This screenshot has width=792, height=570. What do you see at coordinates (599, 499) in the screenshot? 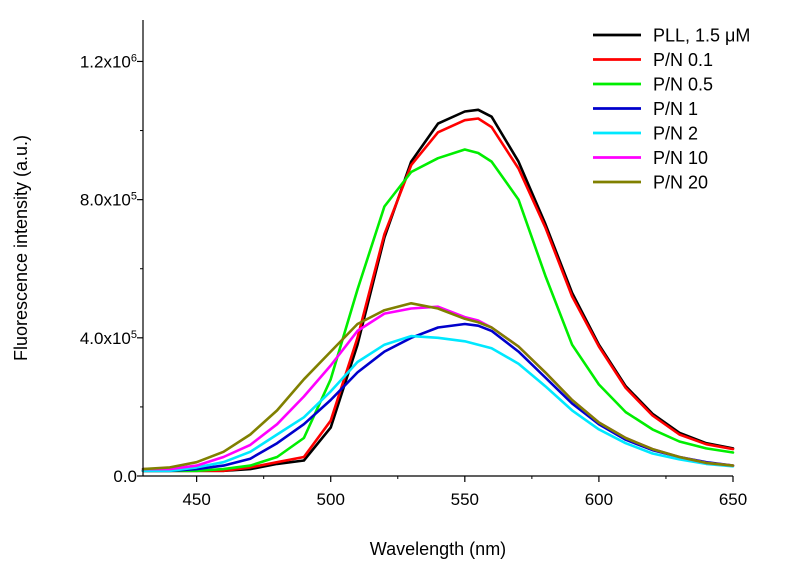
I see `x-tick-label: 600` at bounding box center [599, 499].